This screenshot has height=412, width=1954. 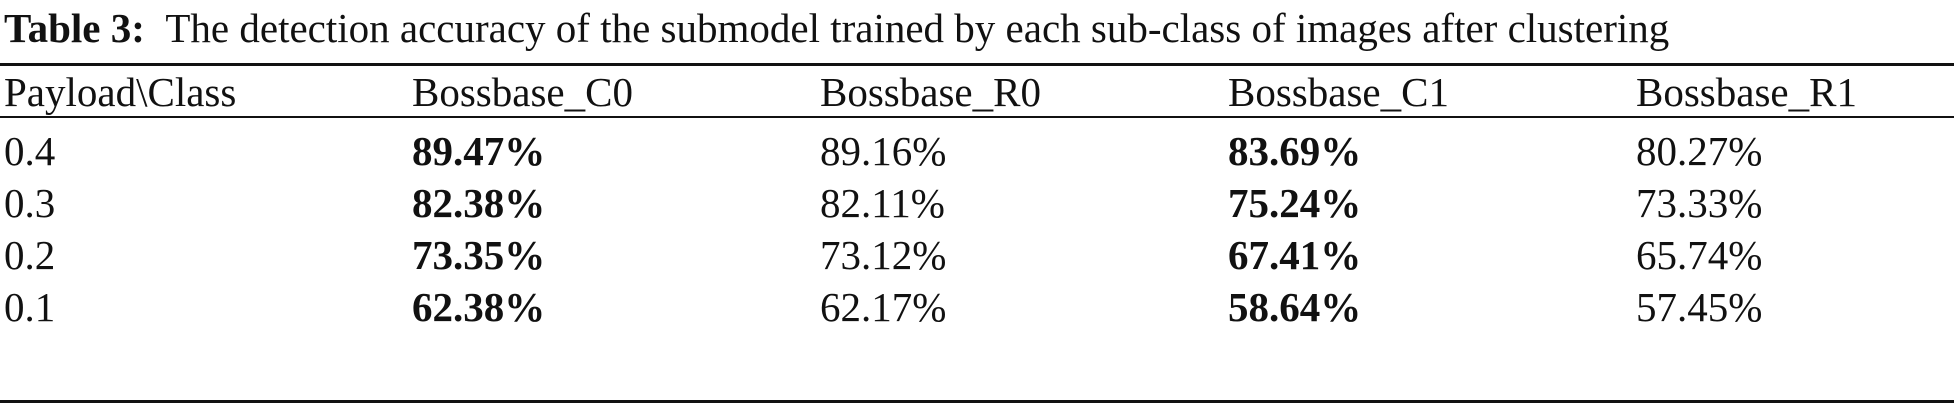 What do you see at coordinates (30, 203) in the screenshot?
I see `payload-cell: 0.3` at bounding box center [30, 203].